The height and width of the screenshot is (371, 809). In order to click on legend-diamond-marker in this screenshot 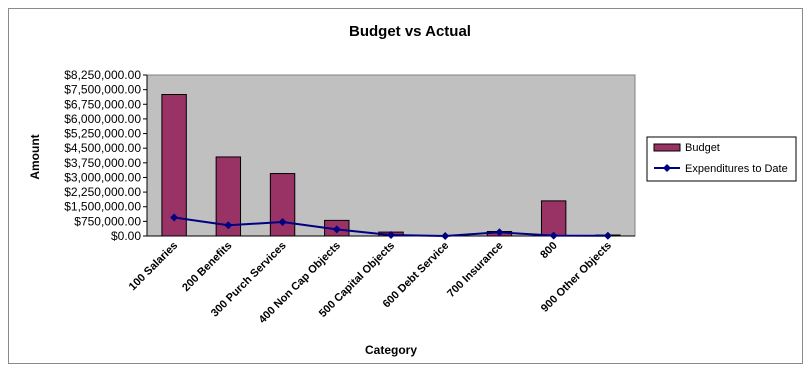, I will do `click(667, 168)`.